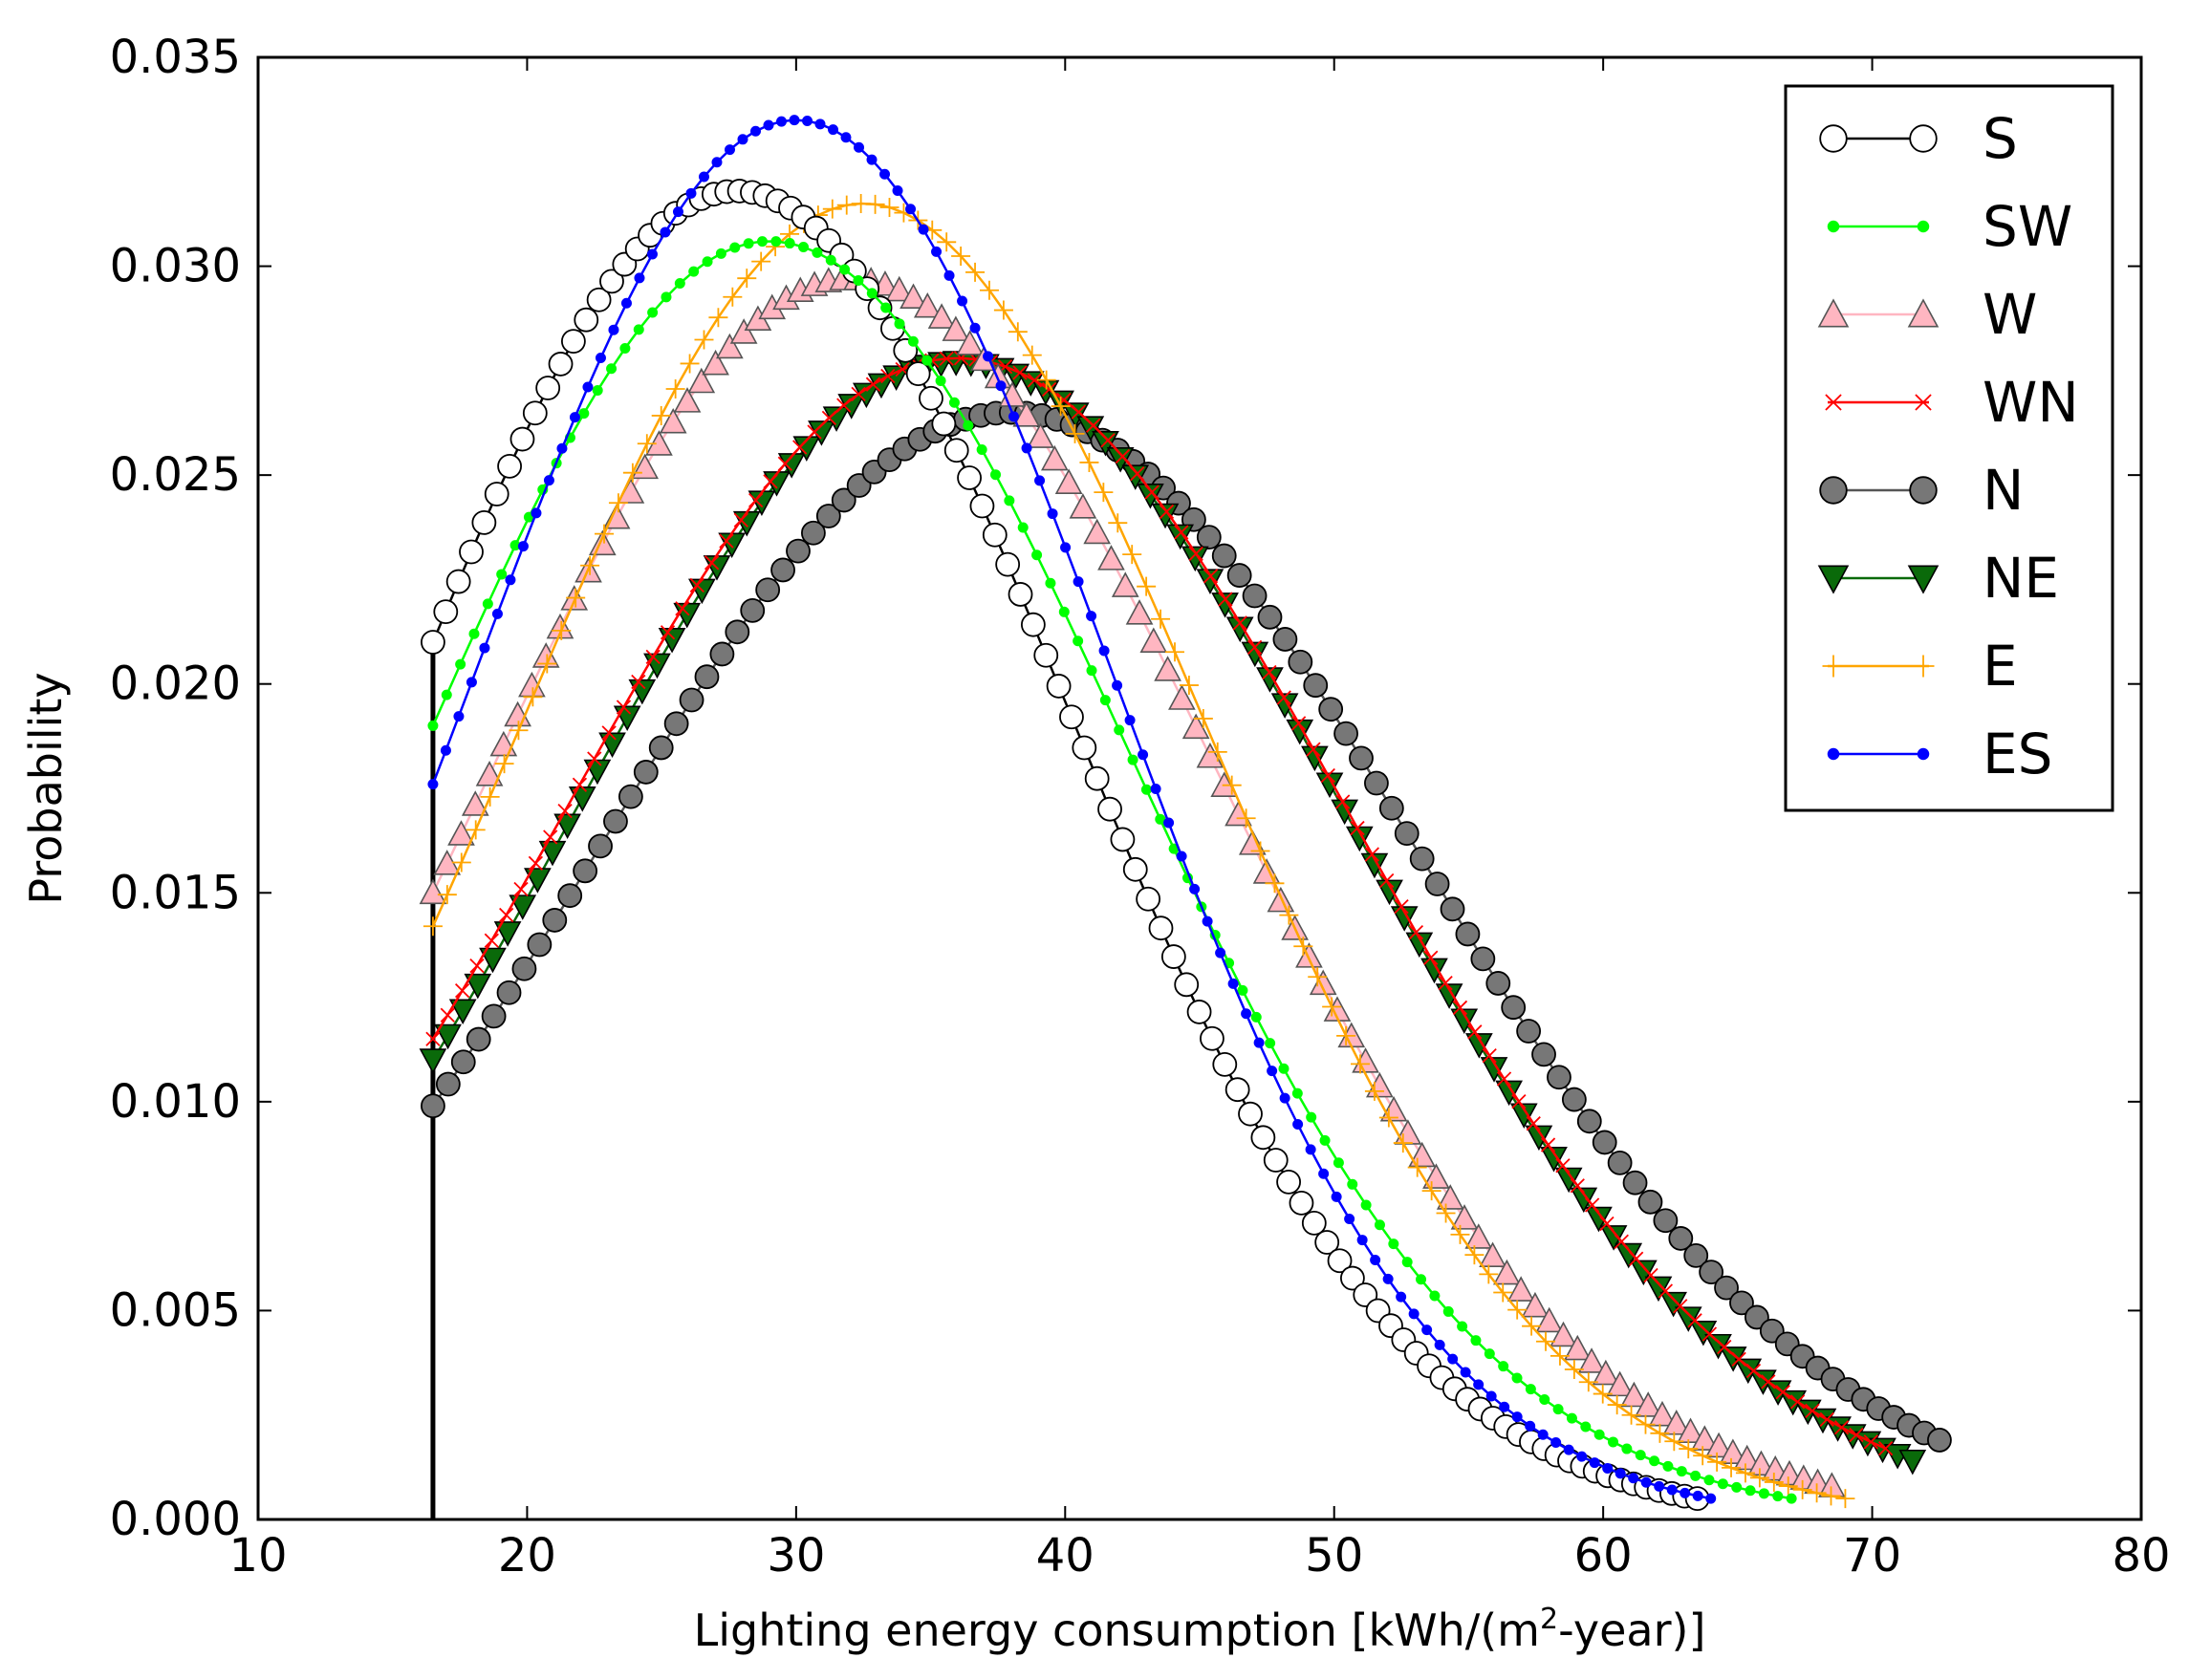 The height and width of the screenshot is (1680, 2189). What do you see at coordinates (1549, 1620) in the screenshot?
I see `x-axis-label-superscript: 2` at bounding box center [1549, 1620].